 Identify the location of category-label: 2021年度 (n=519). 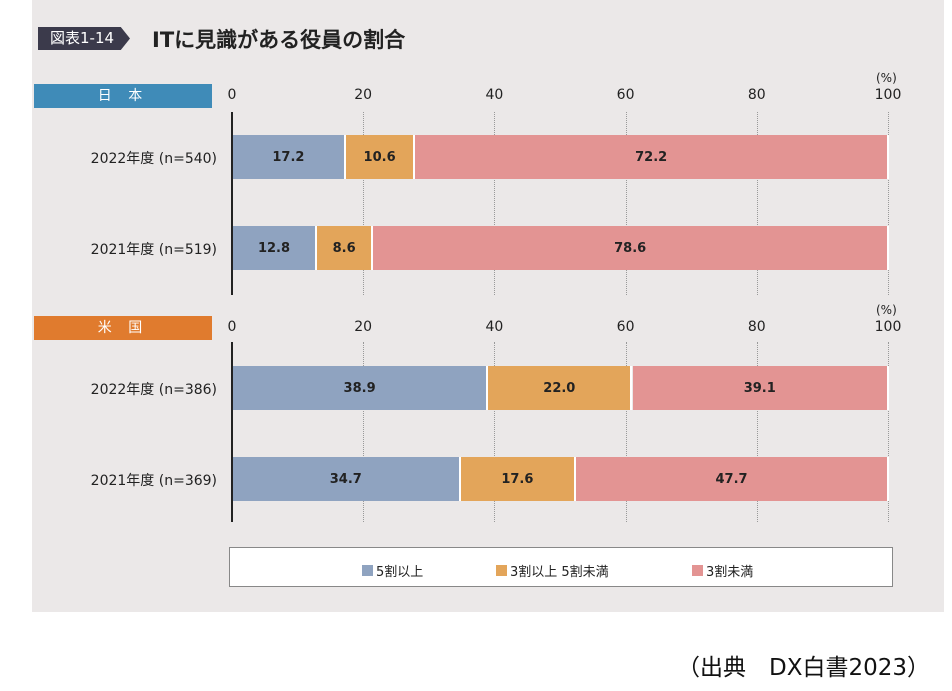
(153, 250).